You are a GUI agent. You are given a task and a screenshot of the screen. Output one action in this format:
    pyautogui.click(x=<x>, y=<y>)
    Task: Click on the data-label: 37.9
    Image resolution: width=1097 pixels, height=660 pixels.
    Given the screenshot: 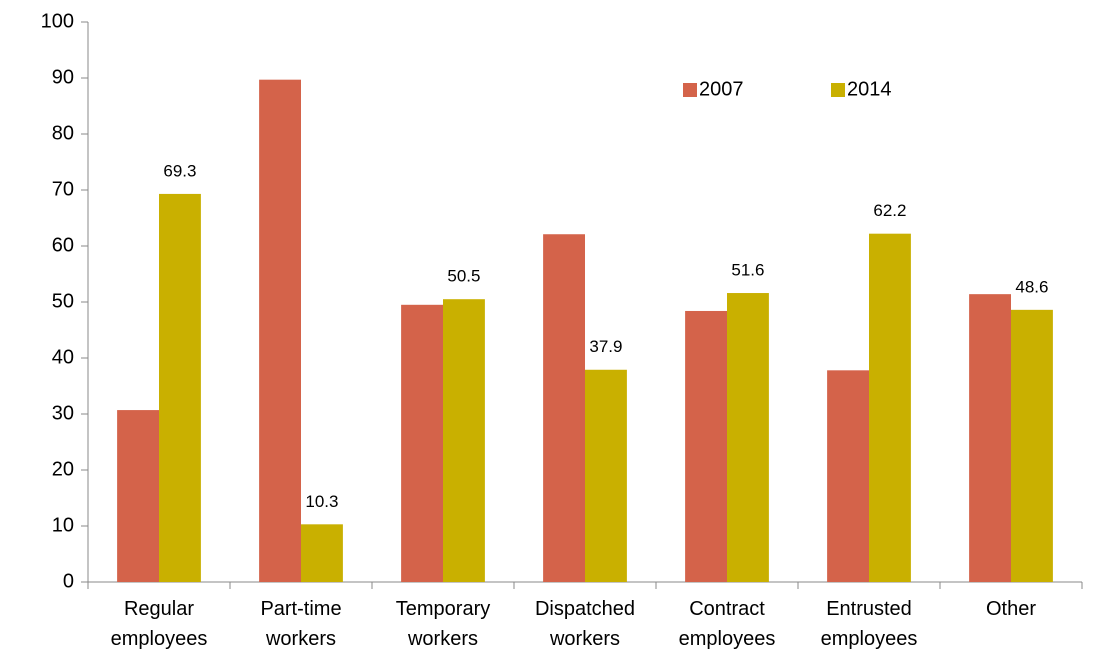 What is the action you would take?
    pyautogui.click(x=605, y=346)
    